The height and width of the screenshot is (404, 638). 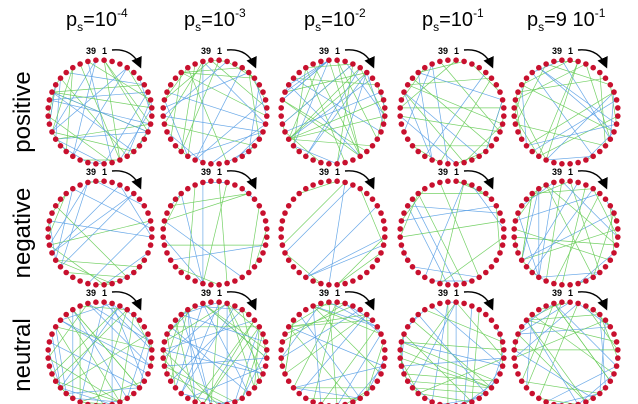 I want to click on direction-arrow, so click(x=592, y=301).